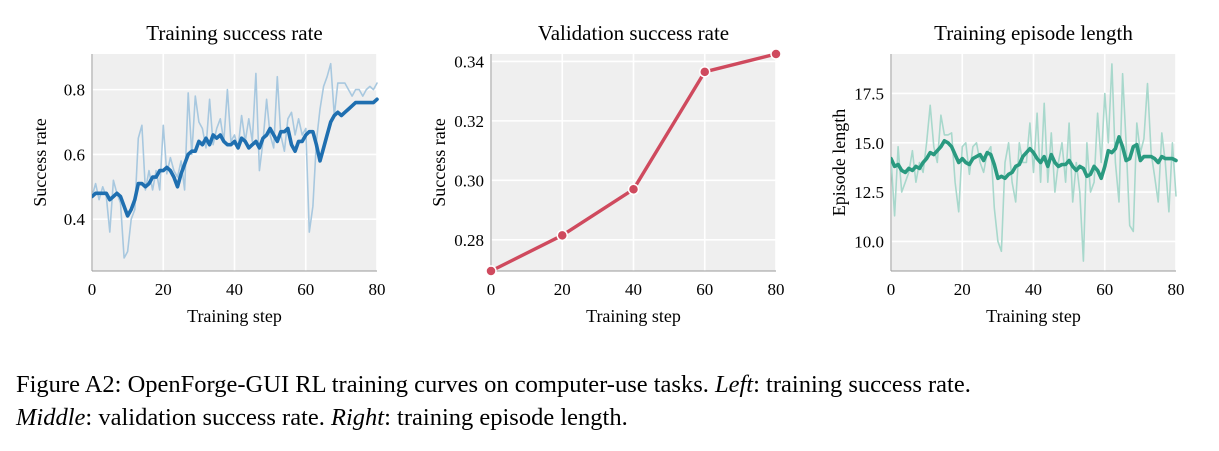 Image resolution: width=1219 pixels, height=451 pixels. What do you see at coordinates (163, 289) in the screenshot?
I see `chart-1-x-tick-label: 20` at bounding box center [163, 289].